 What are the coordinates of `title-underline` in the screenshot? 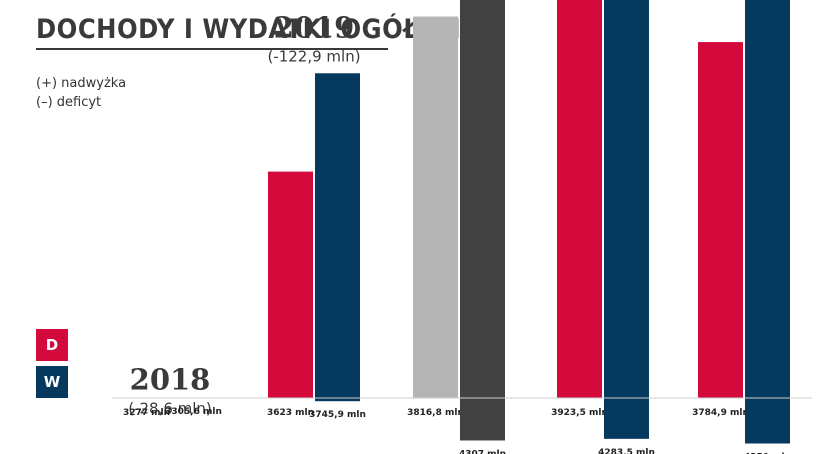 It's located at (212, 49).